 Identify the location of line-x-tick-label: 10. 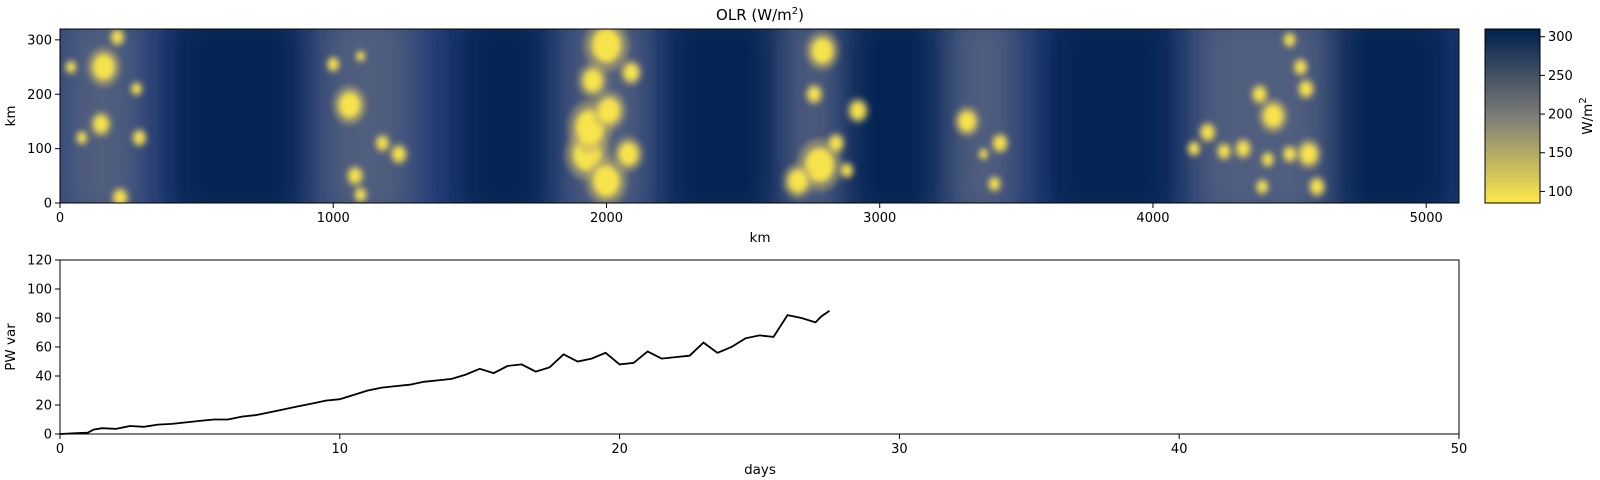
(340, 449).